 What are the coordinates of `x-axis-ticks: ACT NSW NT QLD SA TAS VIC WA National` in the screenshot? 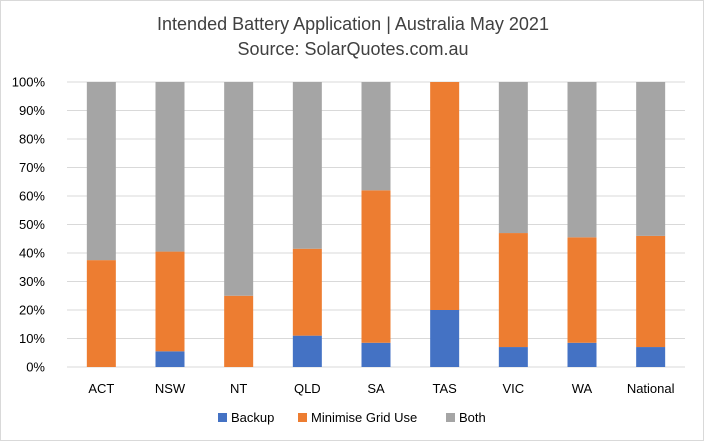 It's located at (381, 388).